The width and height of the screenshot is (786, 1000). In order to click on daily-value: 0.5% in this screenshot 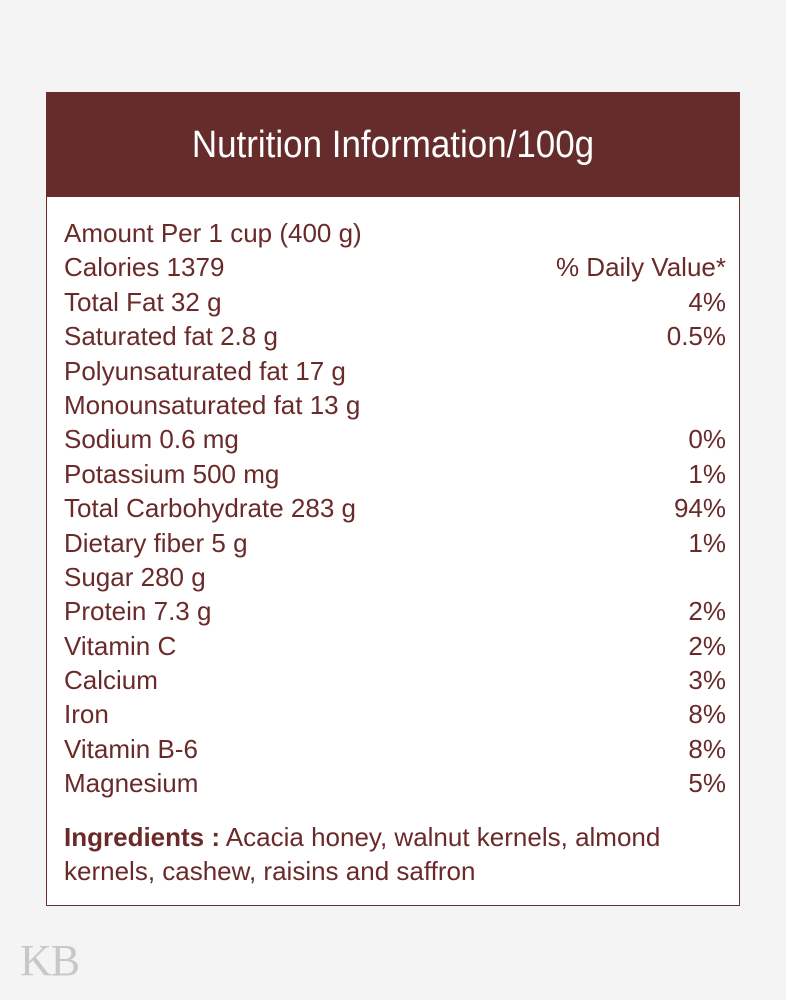, I will do `click(696, 336)`.